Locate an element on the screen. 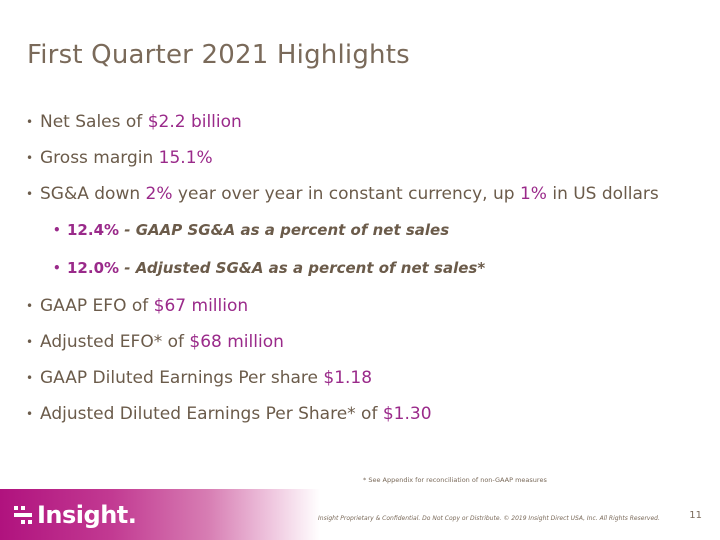 This screenshot has width=720, height=540. bullet-gaap-eps: • GAAP Diluted Earnings Per share $1.18 is located at coordinates (351, 378).